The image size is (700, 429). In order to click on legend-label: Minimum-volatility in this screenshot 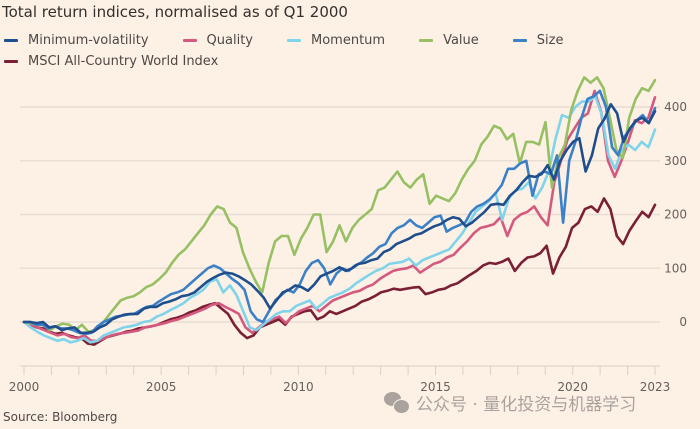, I will do `click(88, 40)`.